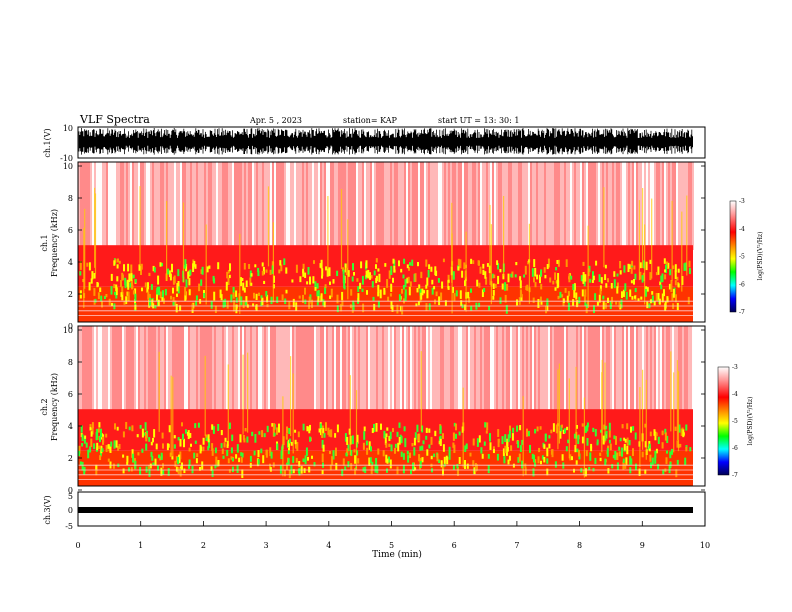 The image size is (792, 612). I want to click on ch1-waveform-trace, so click(385, 141).